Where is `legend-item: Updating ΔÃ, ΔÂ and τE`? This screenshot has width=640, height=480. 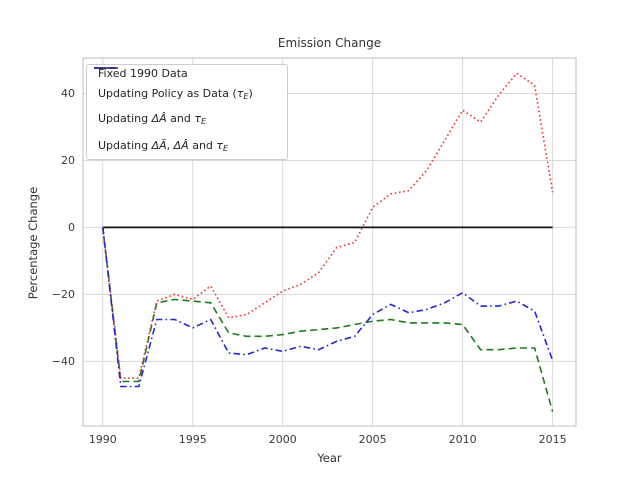 legend-item: Updating ΔÃ, ΔÂ and τE is located at coordinates (187, 113).